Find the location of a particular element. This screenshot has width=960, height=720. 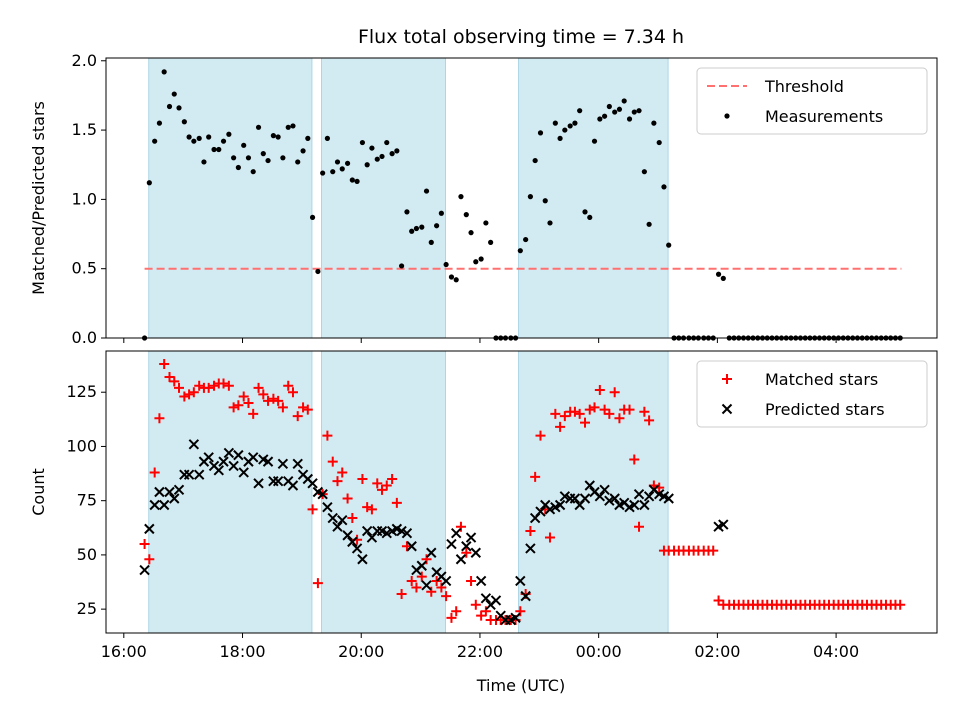

legend-label: Predicted stars is located at coordinates (825, 409).